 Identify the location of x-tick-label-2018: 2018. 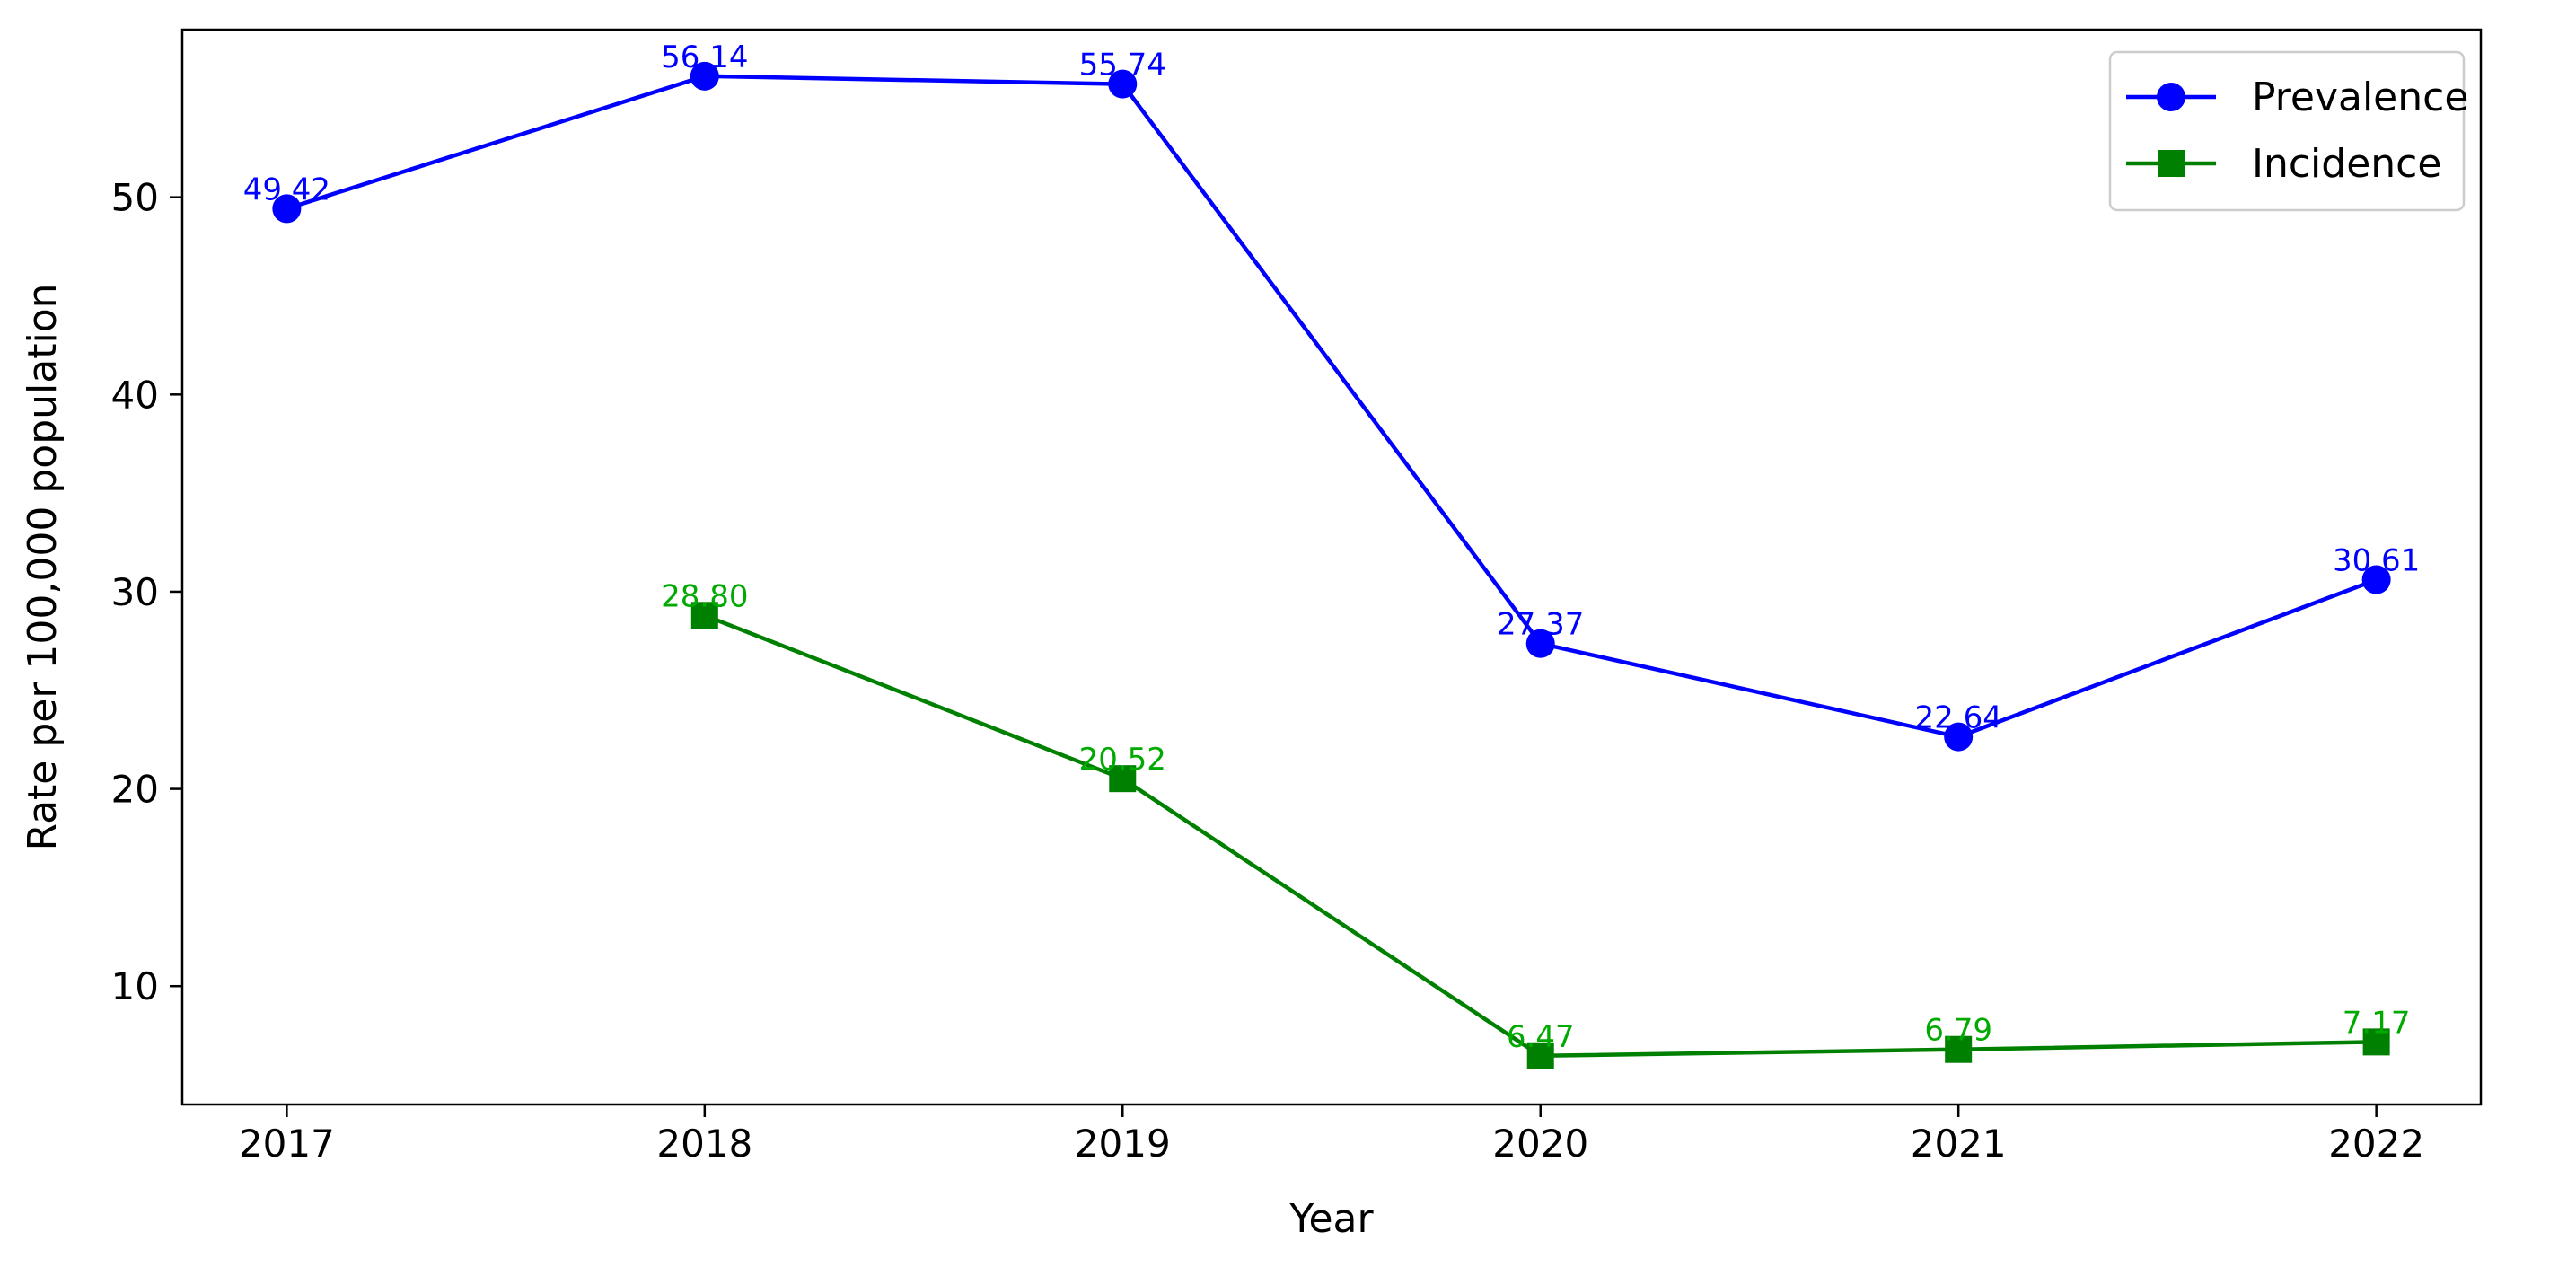
(704, 1144).